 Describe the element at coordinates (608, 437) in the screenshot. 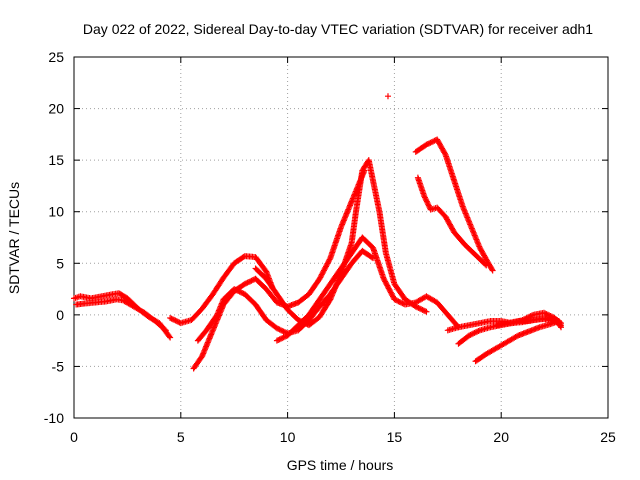

I see `x-tick-label: 25` at that location.